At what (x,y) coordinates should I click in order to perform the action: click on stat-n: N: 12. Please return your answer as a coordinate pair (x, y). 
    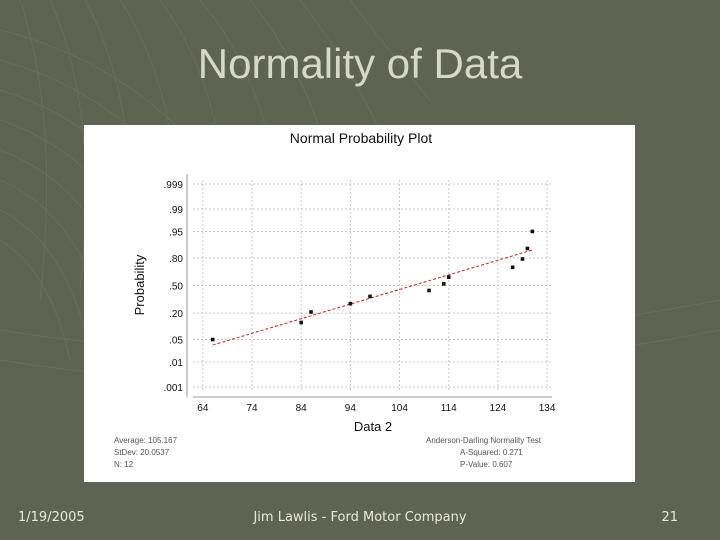
    Looking at the image, I should click on (124, 464).